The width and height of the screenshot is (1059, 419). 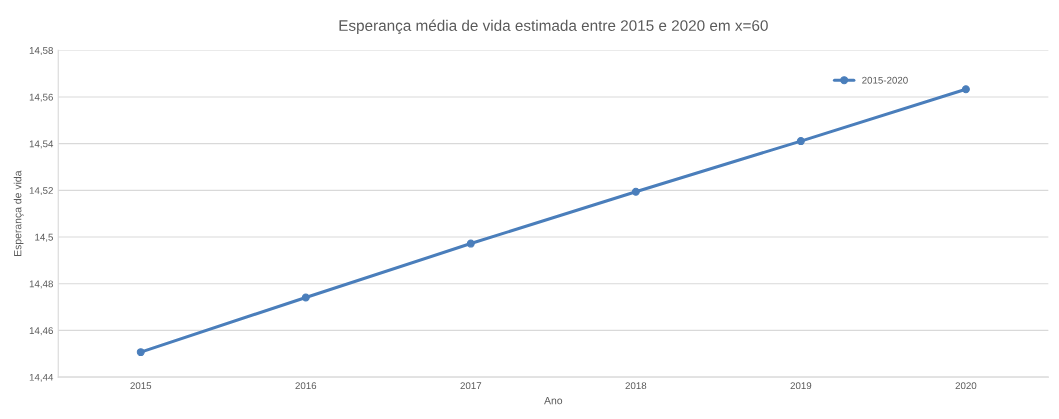 What do you see at coordinates (41, 377) in the screenshot?
I see `y-tick-label: 14,44` at bounding box center [41, 377].